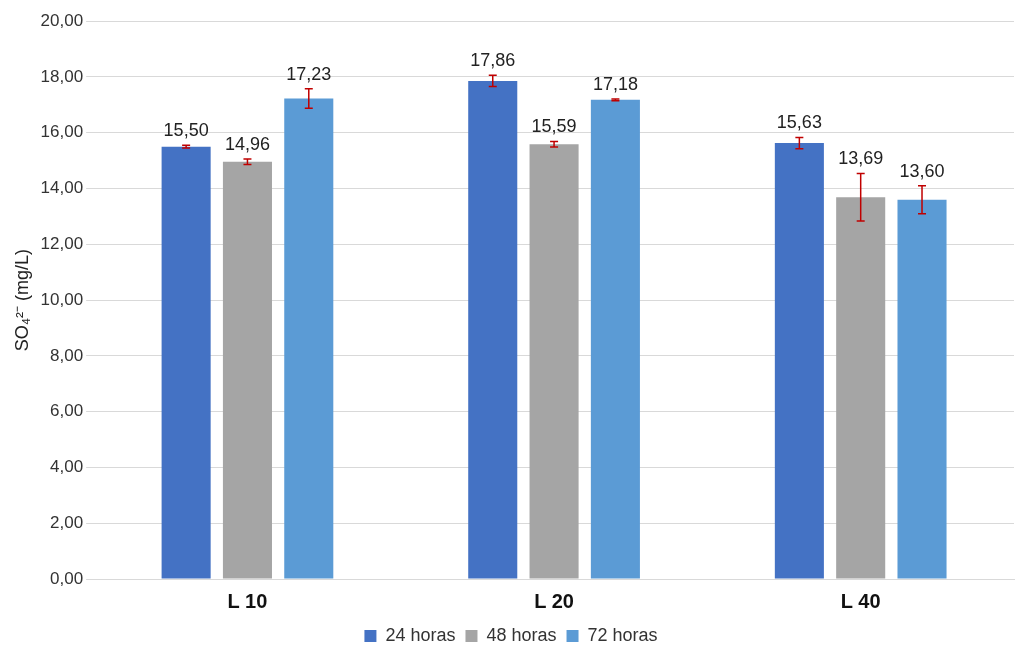  I want to click on x-tick-label: L 40, so click(860, 600).